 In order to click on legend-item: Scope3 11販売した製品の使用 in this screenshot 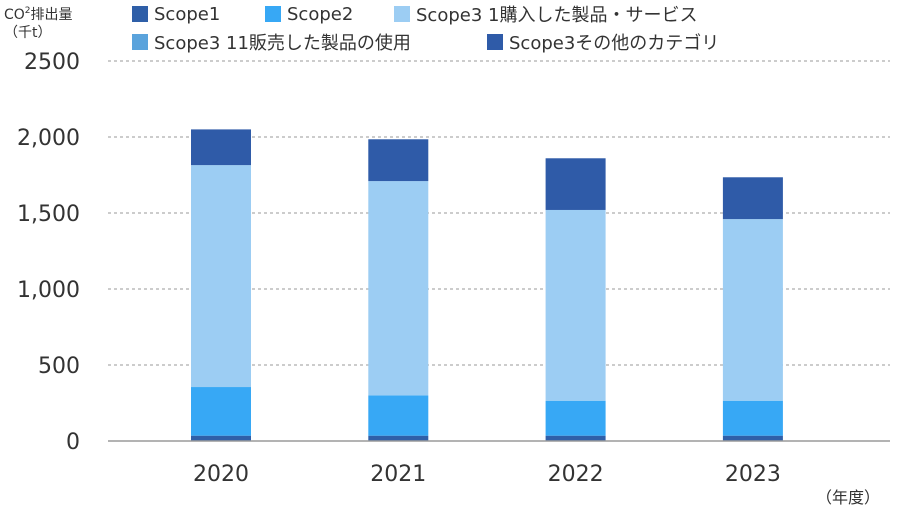, I will do `click(271, 42)`.